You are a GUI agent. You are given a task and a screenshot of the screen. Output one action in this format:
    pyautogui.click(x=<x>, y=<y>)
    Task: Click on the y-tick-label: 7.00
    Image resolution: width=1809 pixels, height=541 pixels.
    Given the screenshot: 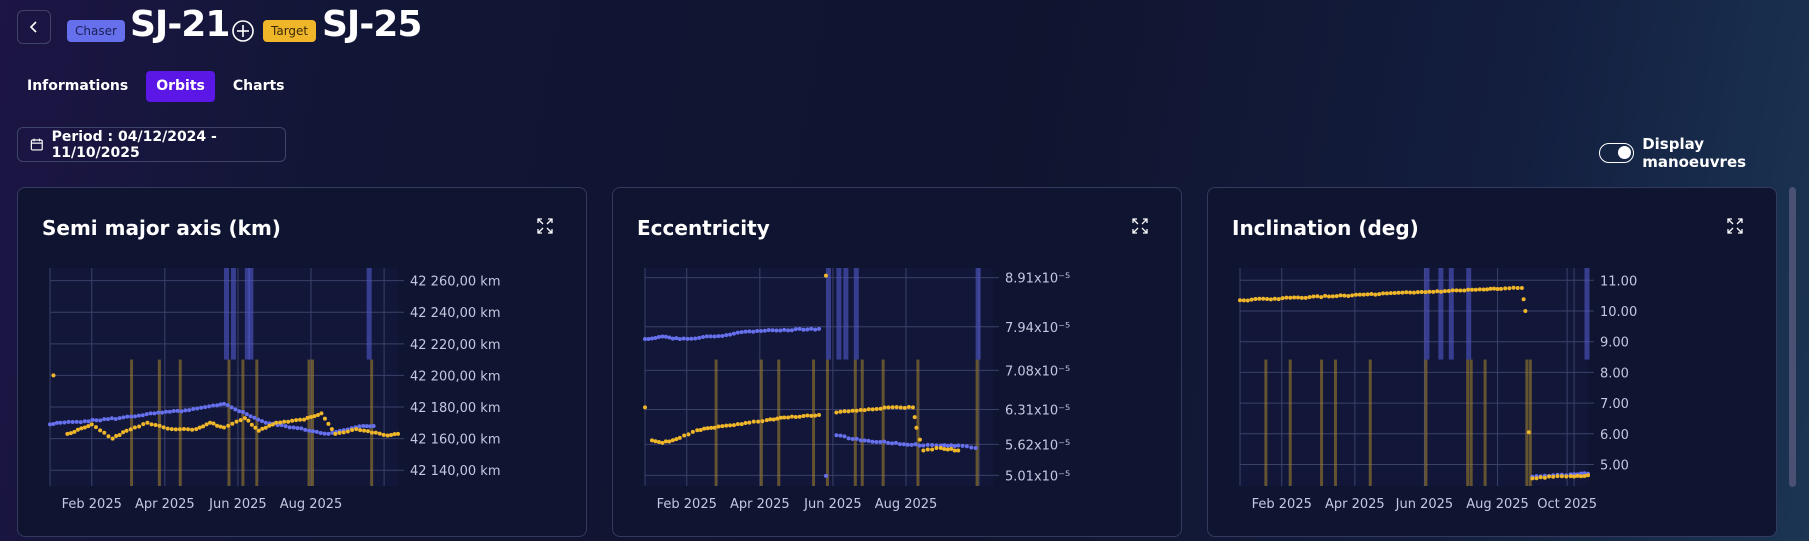 What is the action you would take?
    pyautogui.click(x=1614, y=404)
    